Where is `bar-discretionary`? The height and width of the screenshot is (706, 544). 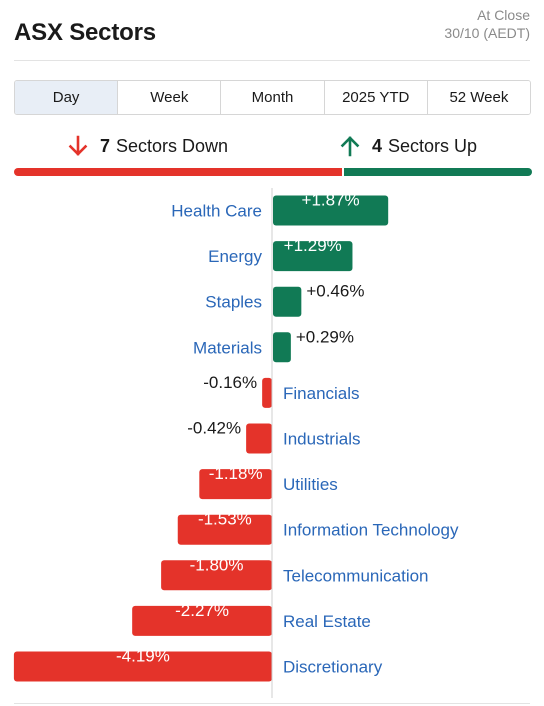 bar-discretionary is located at coordinates (143, 666).